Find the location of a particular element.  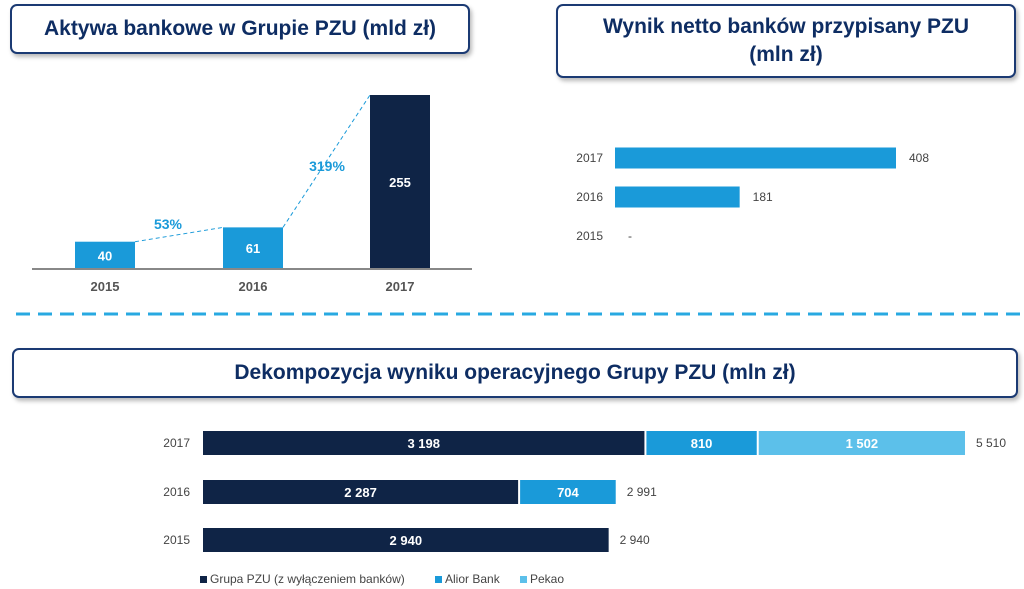

decomp-bar-label-2017-s0: 3 198 is located at coordinates (423, 443).